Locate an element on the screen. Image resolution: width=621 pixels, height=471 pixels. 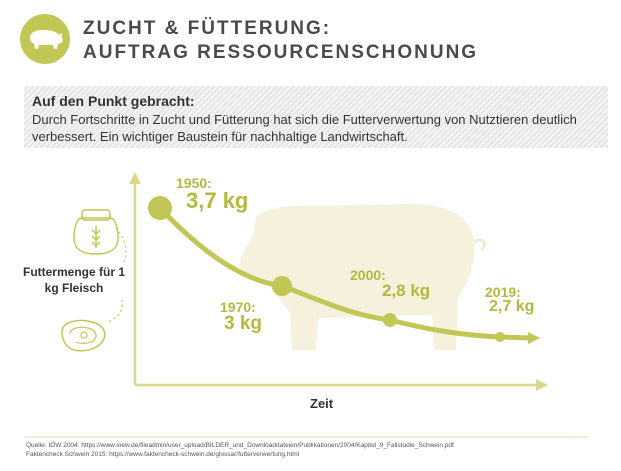
pig-icon is located at coordinates (46, 39).